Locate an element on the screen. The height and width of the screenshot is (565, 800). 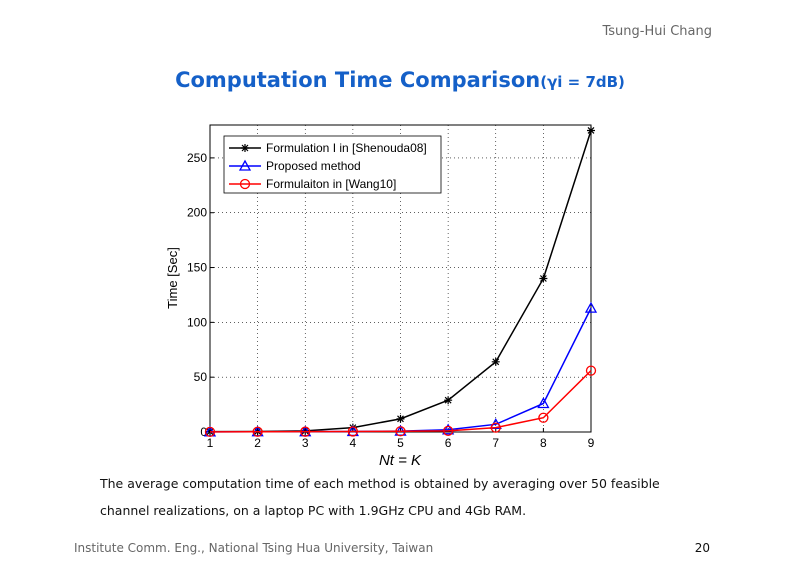
x-tick-label: 1 is located at coordinates (210, 443).